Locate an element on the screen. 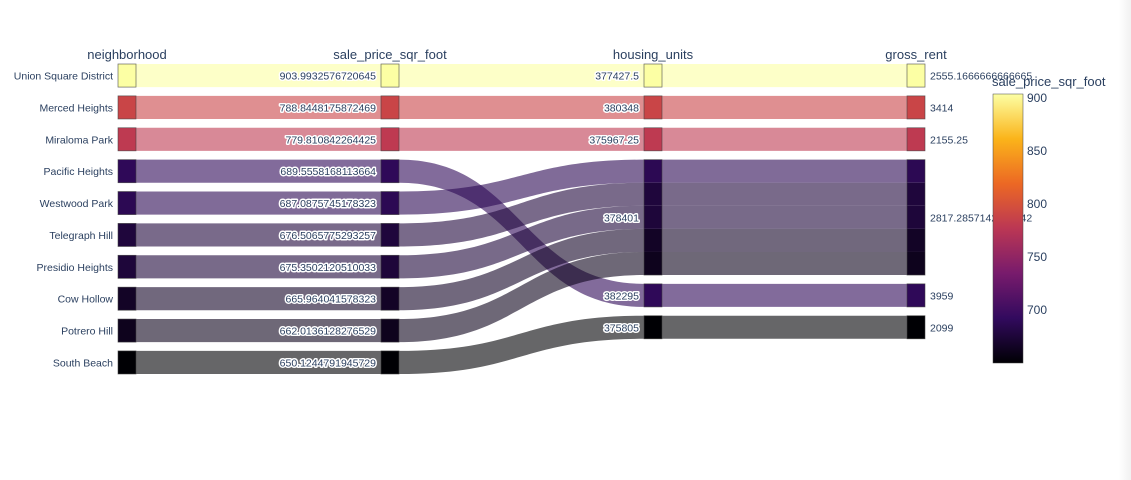 The height and width of the screenshot is (480, 1131). category-bar-neighborhood-miraloma-park is located at coordinates (127, 139).